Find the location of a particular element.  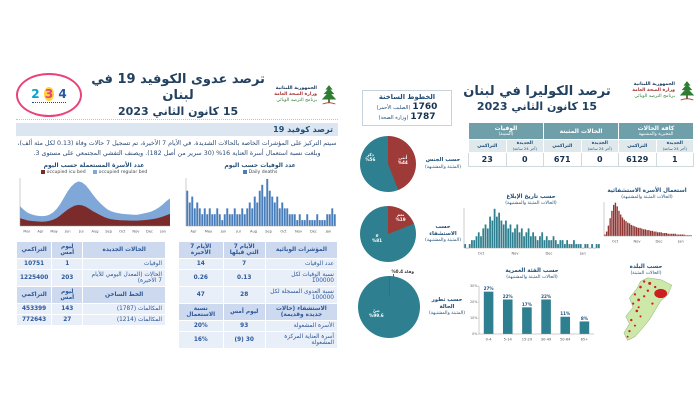

vaccination-campaign-logo: 2 3 4 is located at coordinates (49, 95).